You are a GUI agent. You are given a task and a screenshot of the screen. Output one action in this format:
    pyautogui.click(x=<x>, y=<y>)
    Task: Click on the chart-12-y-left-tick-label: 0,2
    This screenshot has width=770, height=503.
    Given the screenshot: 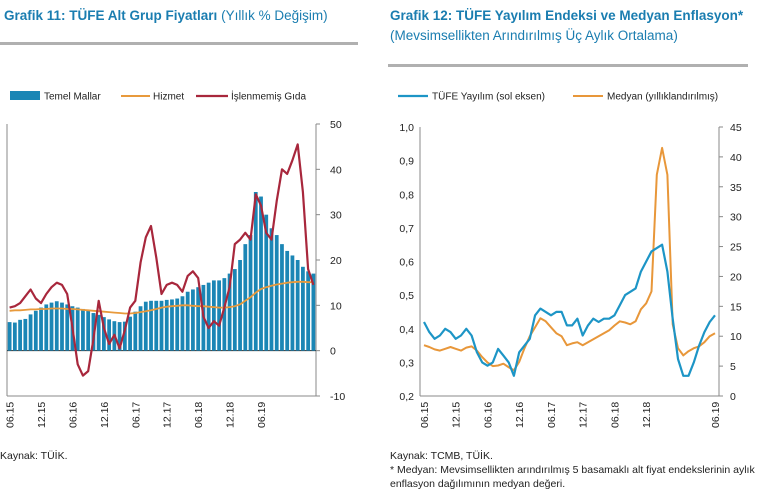 What is the action you would take?
    pyautogui.click(x=406, y=397)
    